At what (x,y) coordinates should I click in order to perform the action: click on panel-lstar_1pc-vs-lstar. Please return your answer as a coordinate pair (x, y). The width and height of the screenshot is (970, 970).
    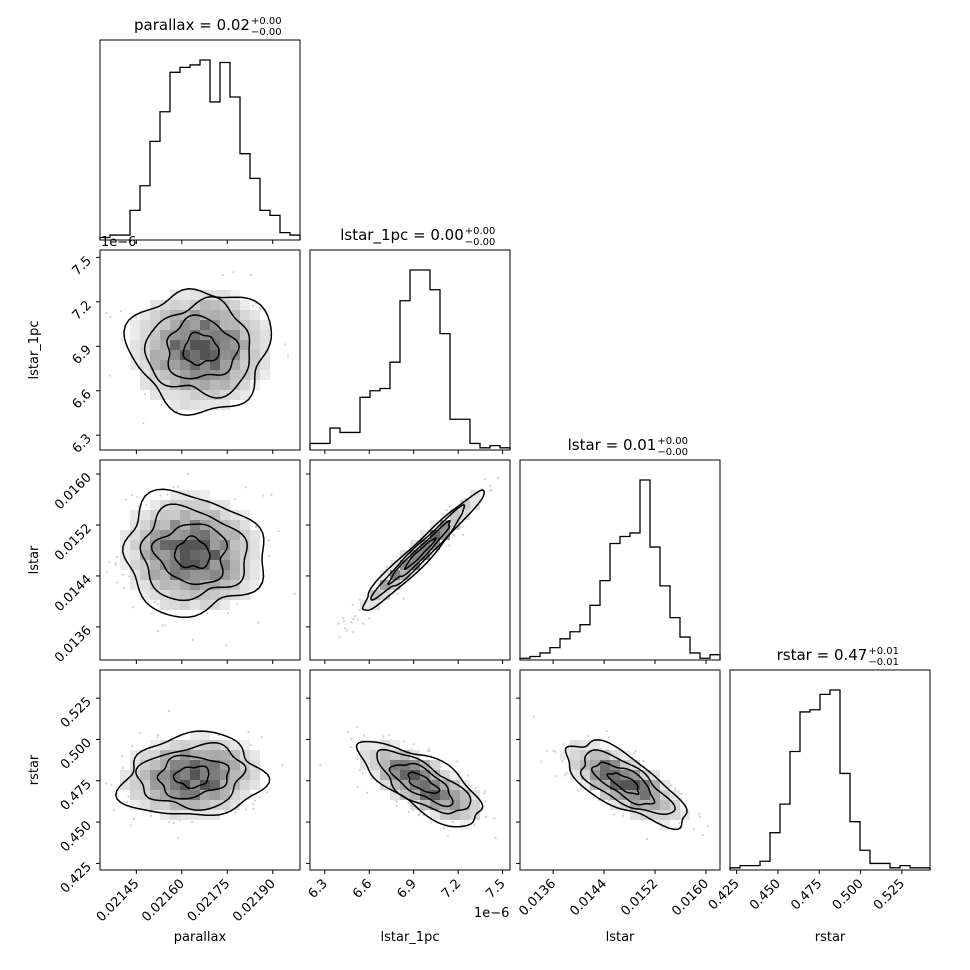
    Looking at the image, I should click on (418, 557).